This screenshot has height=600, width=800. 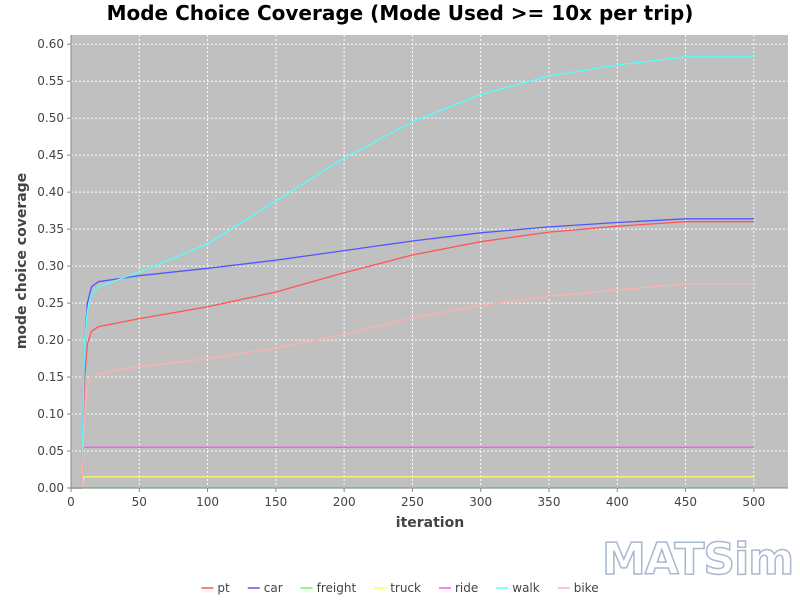 I want to click on x-tick-label: 450, so click(x=685, y=502).